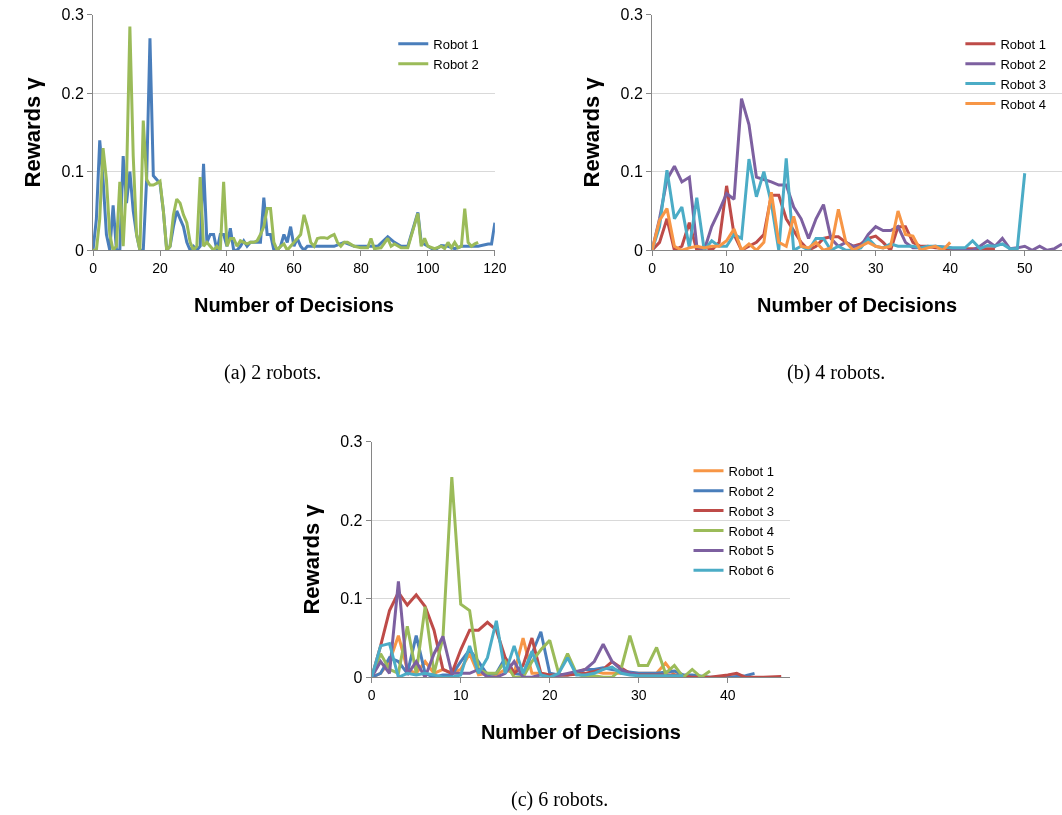 The image size is (1062, 815). What do you see at coordinates (361, 268) in the screenshot?
I see `x-tick-label: 80` at bounding box center [361, 268].